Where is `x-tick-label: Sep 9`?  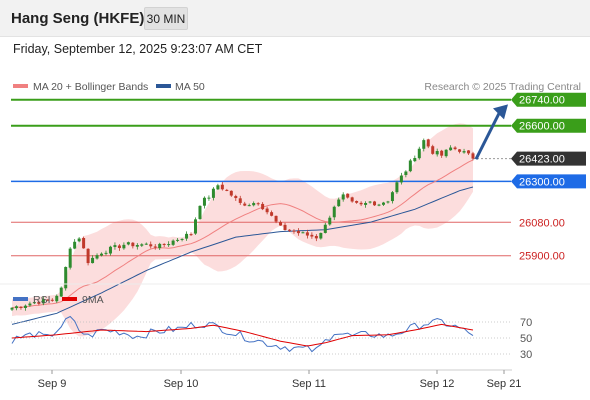 x-tick-label: Sep 9 is located at coordinates (52, 384).